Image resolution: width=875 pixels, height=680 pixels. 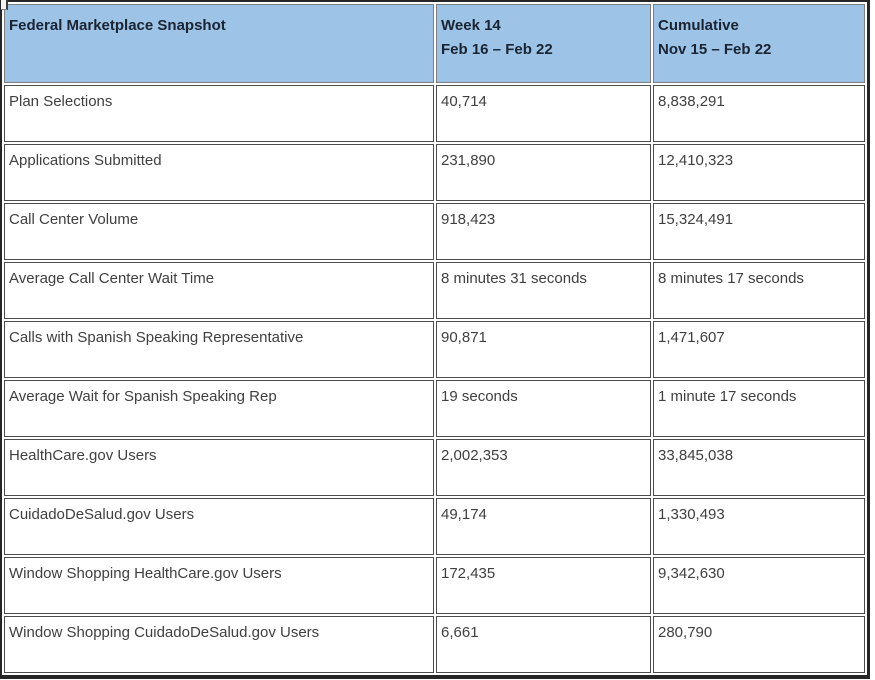 What do you see at coordinates (698, 25) in the screenshot?
I see `header-cumulative-label: Cumulative` at bounding box center [698, 25].